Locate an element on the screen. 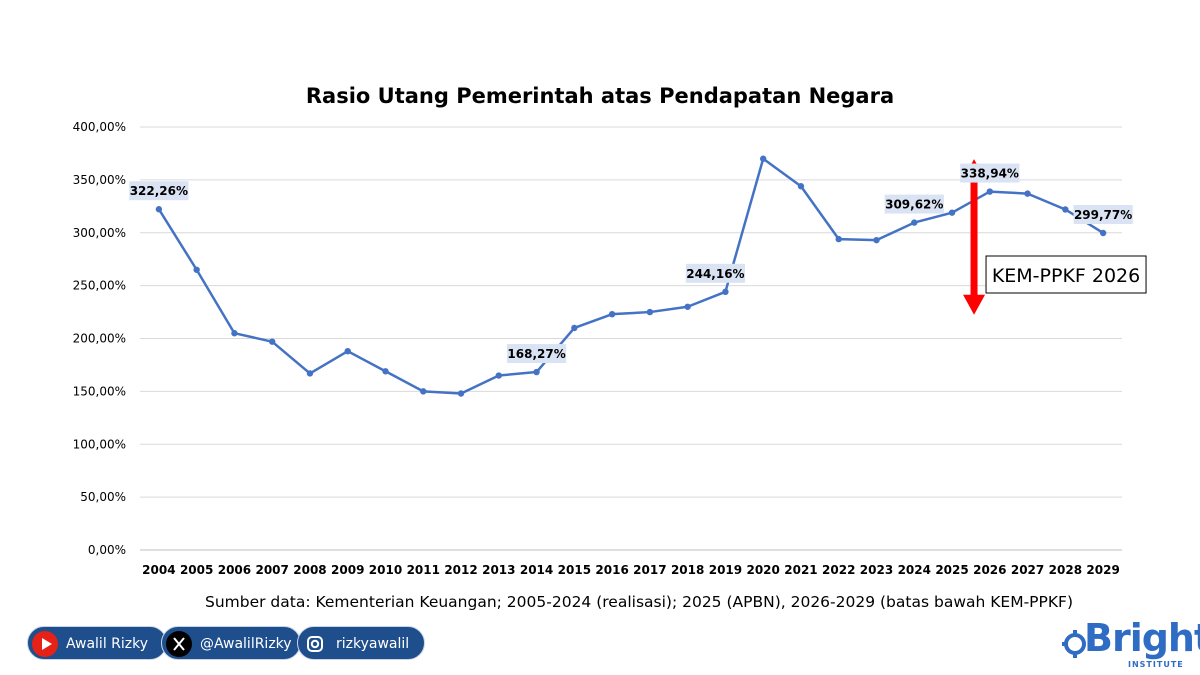 The width and height of the screenshot is (1200, 675). youtube-icon is located at coordinates (45, 644).